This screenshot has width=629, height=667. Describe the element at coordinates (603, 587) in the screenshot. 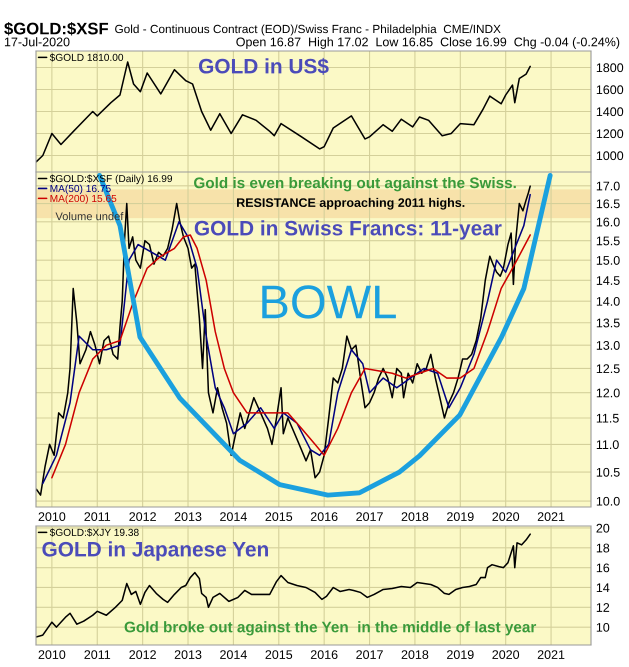

I see `y-tick-label: 14` at that location.